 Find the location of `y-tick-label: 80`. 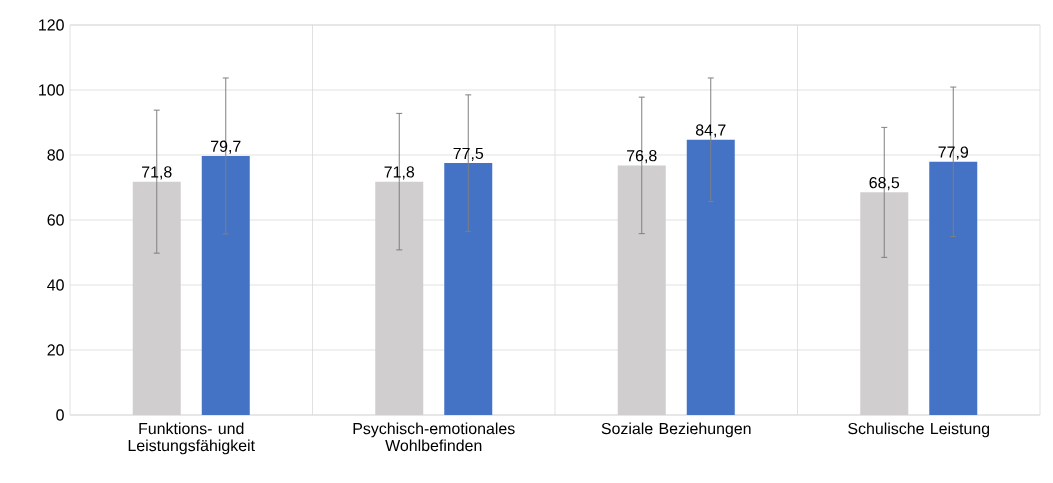

y-tick-label: 80 is located at coordinates (55, 155).